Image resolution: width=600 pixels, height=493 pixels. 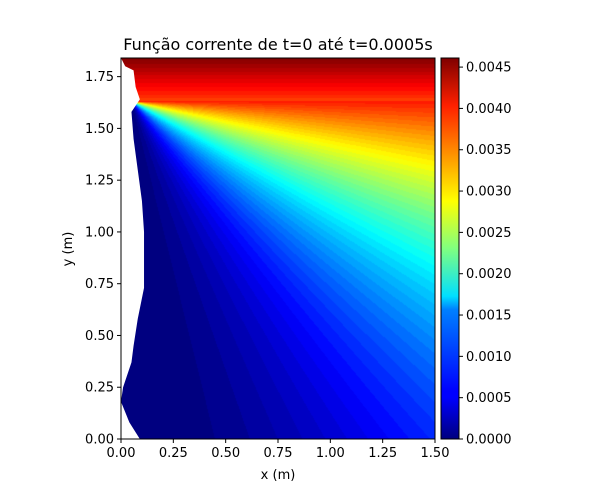 What do you see at coordinates (489, 150) in the screenshot?
I see `colorbar-tick-label: 0.0035` at bounding box center [489, 150].